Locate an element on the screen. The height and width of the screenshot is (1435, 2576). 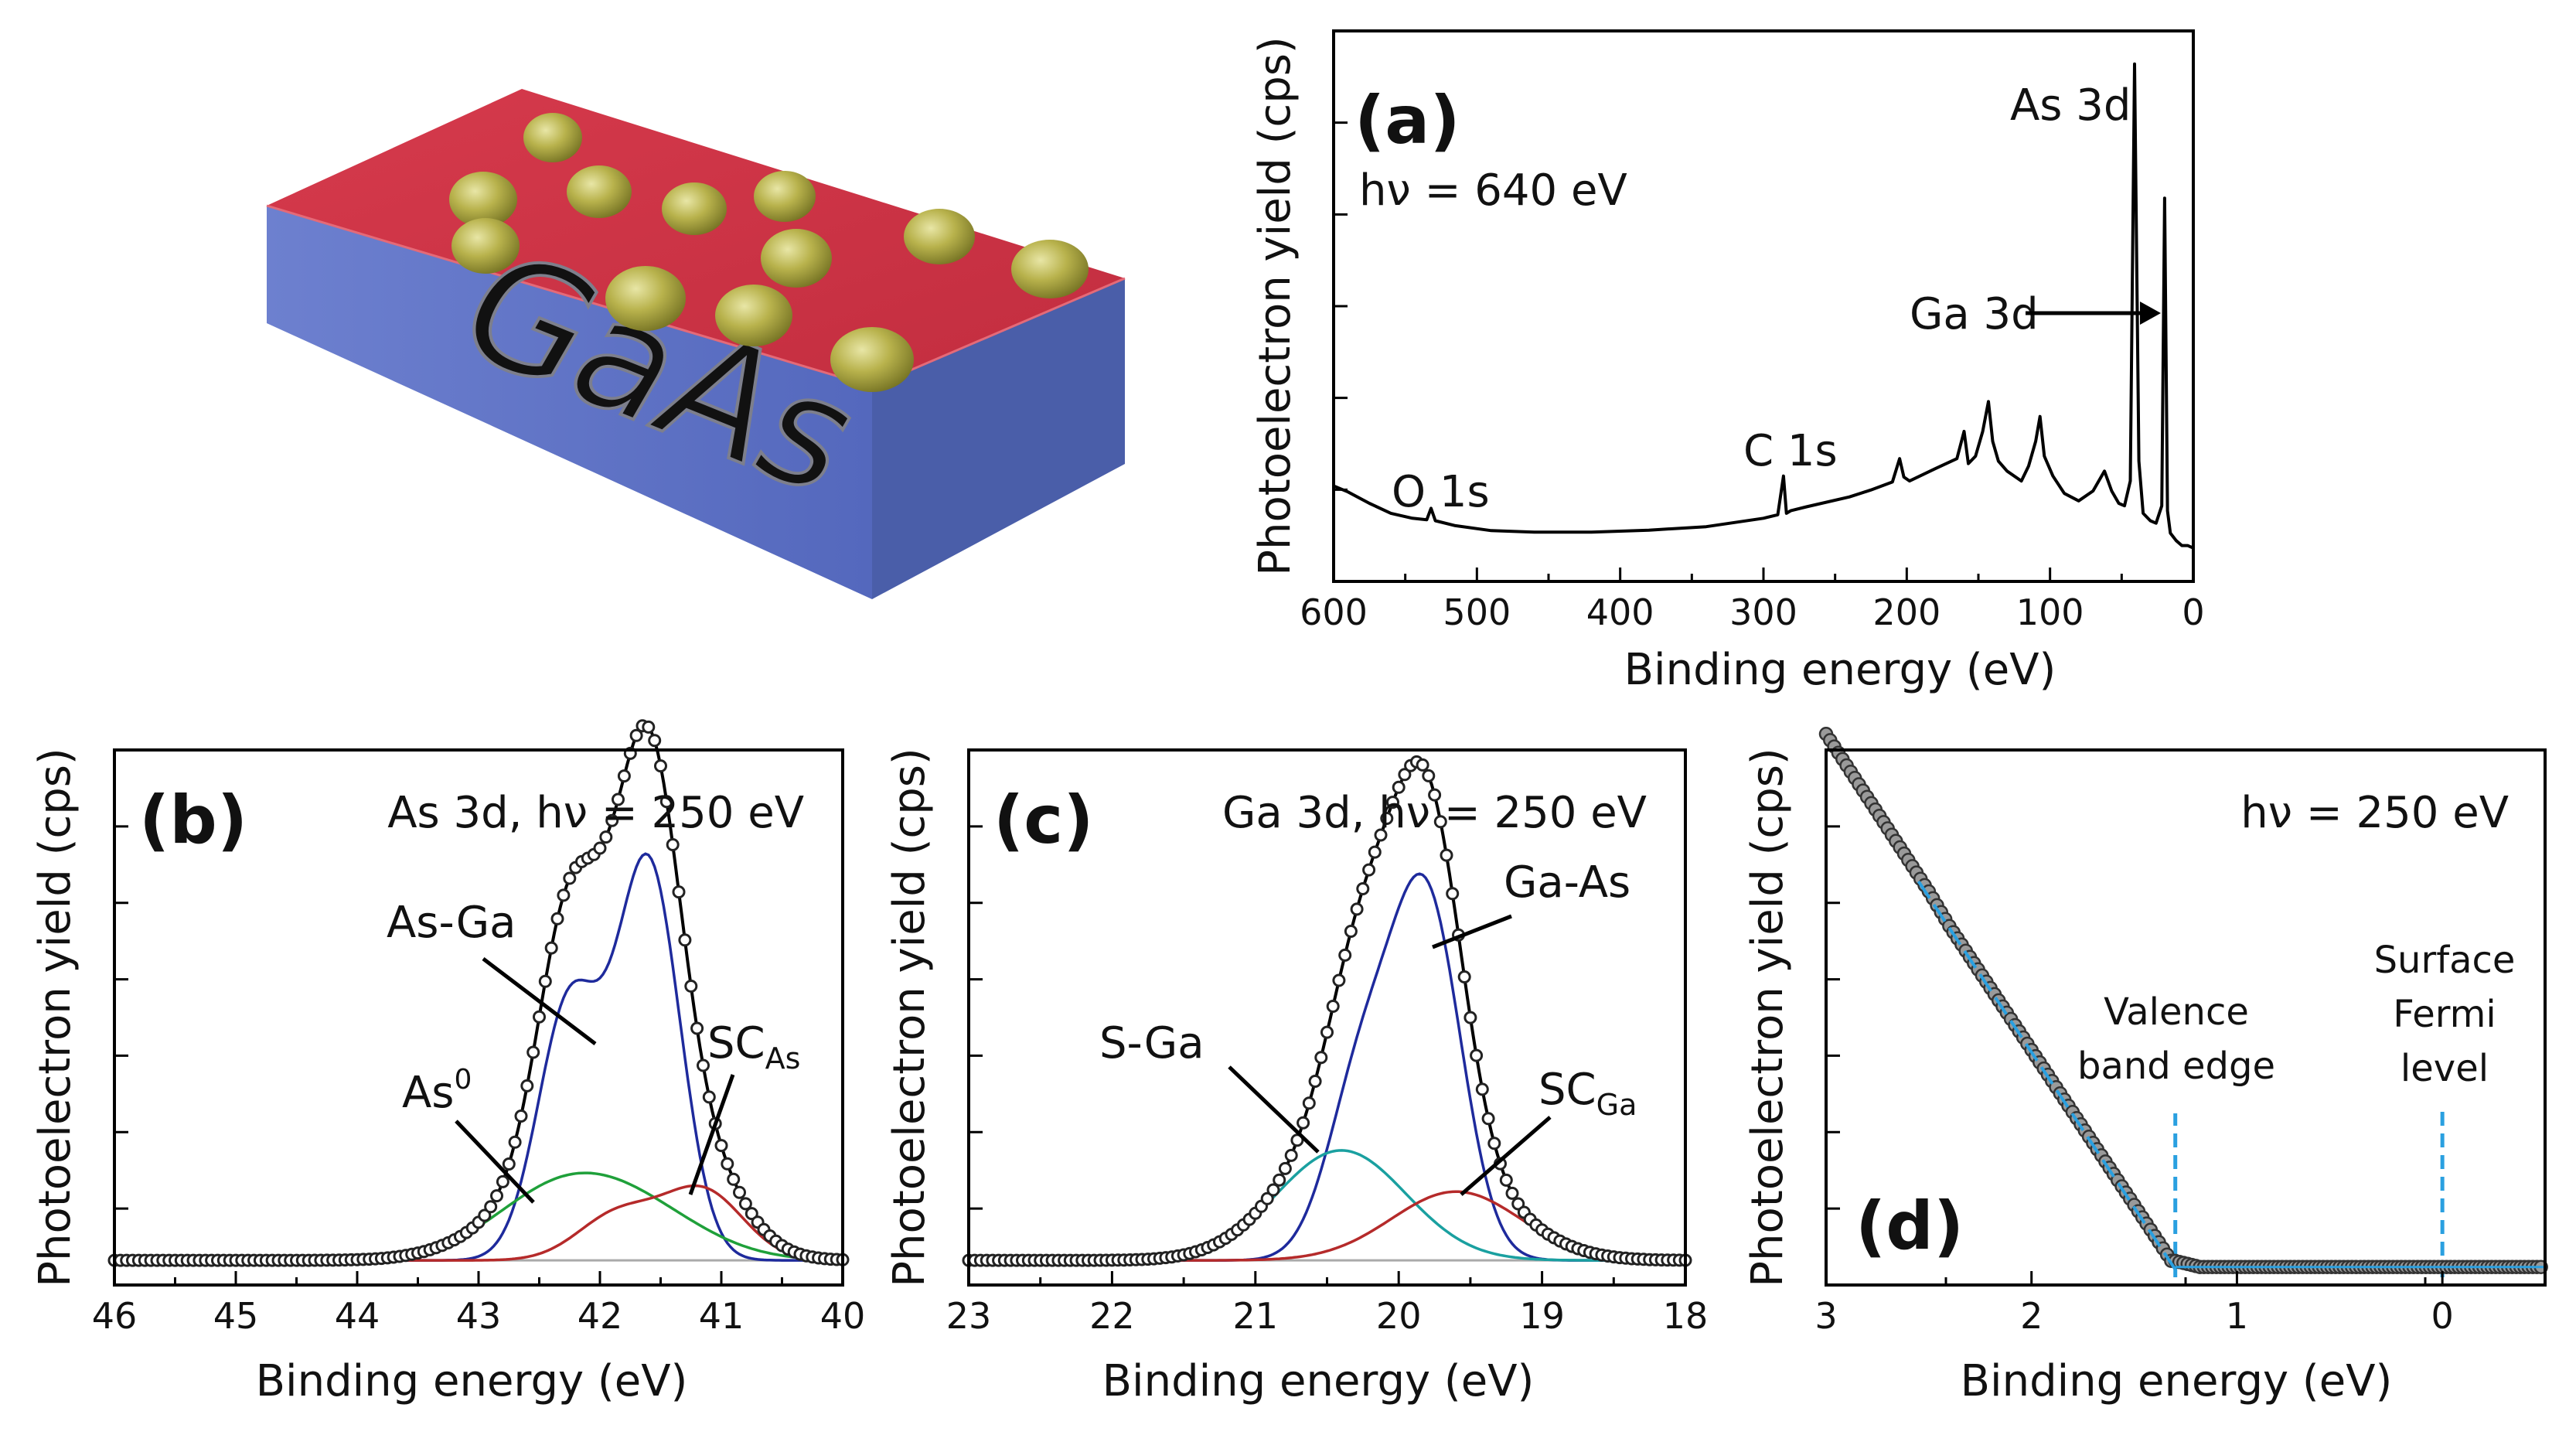
panel-b-label-as0: As0 is located at coordinates (437, 1091).